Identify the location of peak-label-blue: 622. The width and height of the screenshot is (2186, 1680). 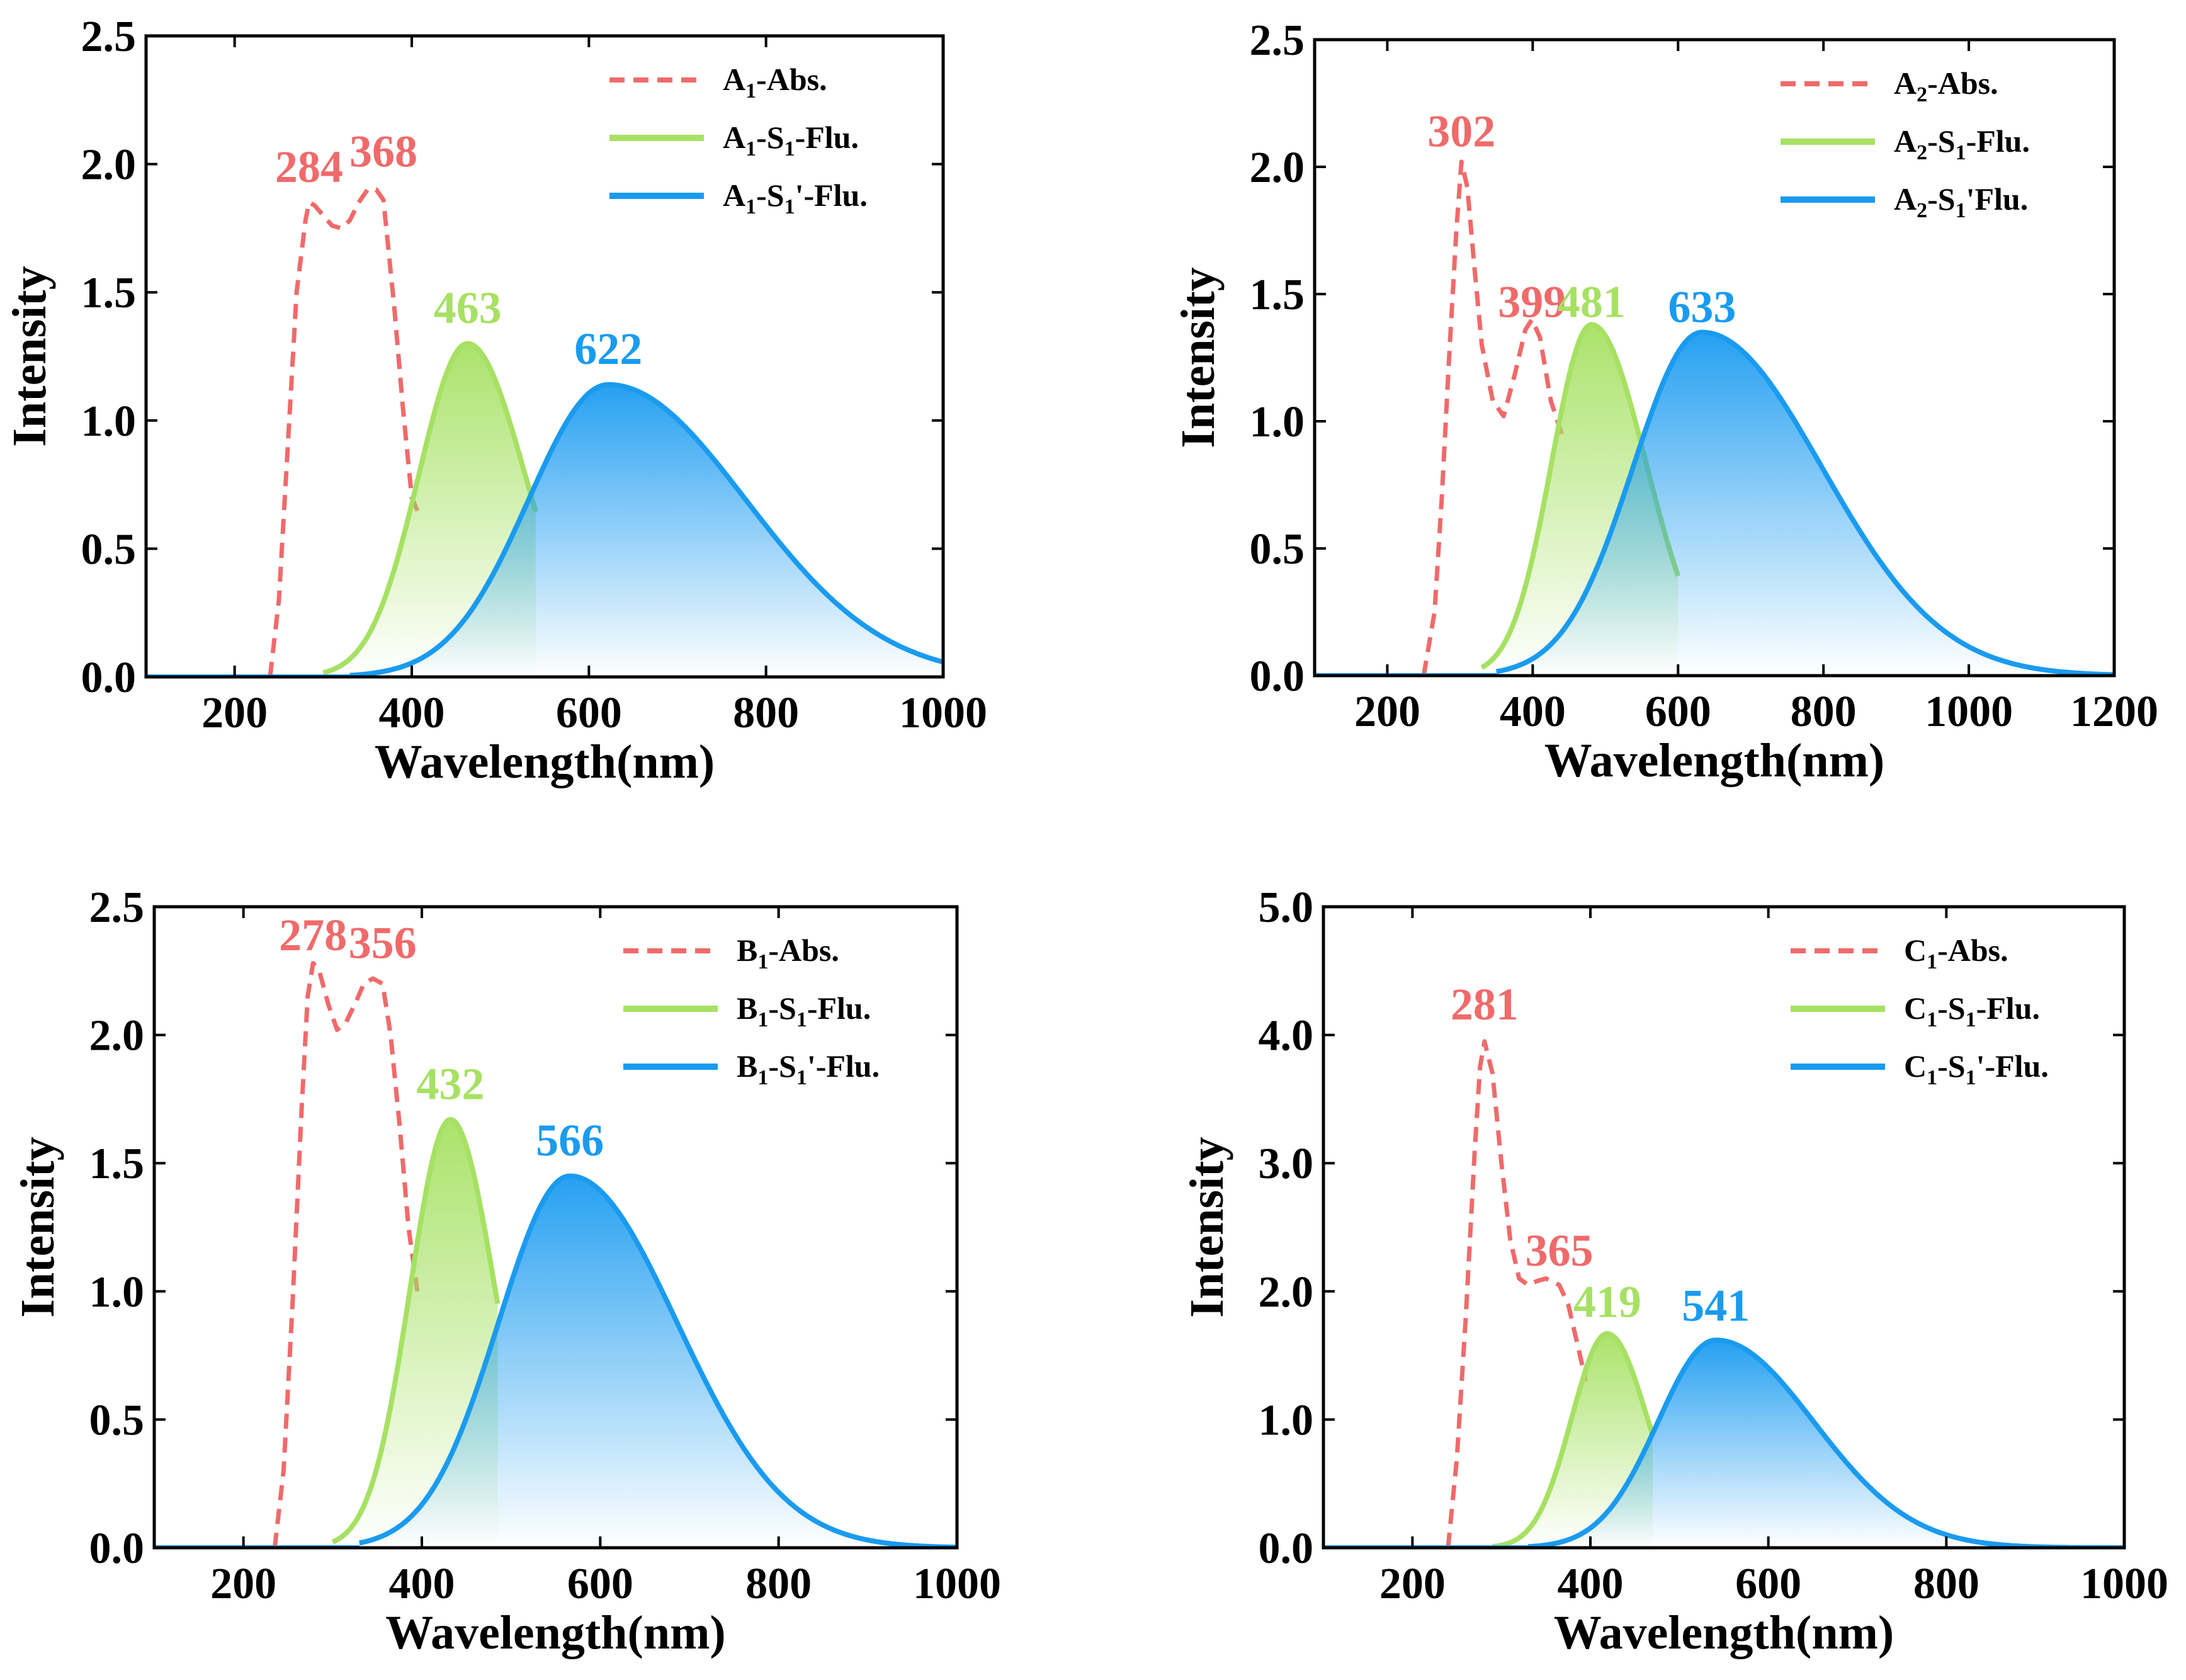
(608, 349).